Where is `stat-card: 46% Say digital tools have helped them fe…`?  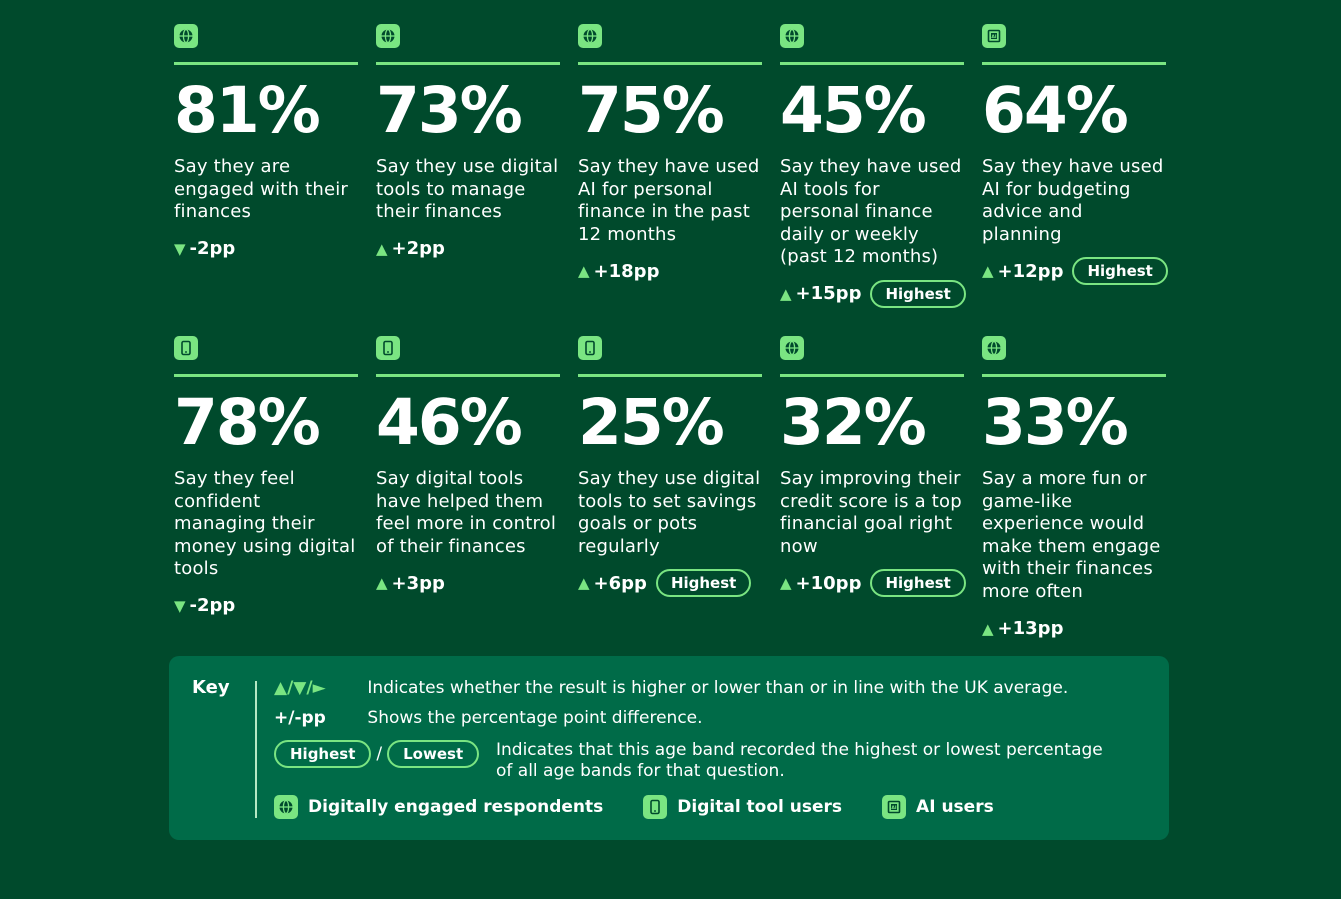
stat-card: 46% Say digital tools have helped them fe… is located at coordinates (468, 486).